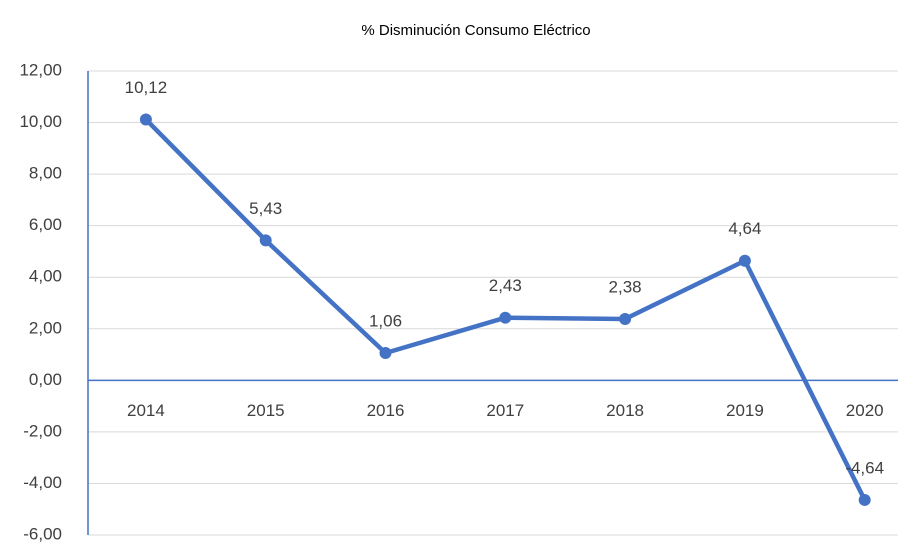 The image size is (910, 545). I want to click on y-tick-label: -6,00, so click(42, 533).